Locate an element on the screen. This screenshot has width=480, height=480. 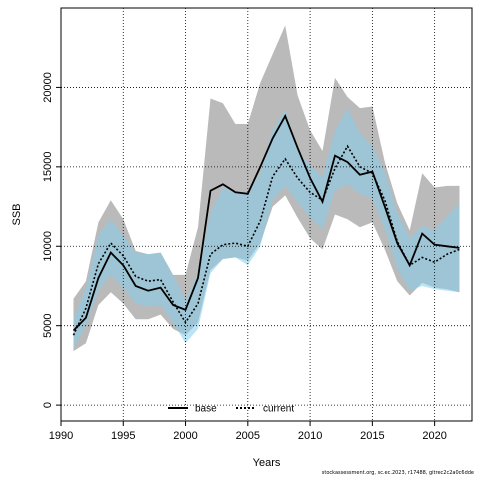
x-tick-label: 2015 is located at coordinates (372, 436).